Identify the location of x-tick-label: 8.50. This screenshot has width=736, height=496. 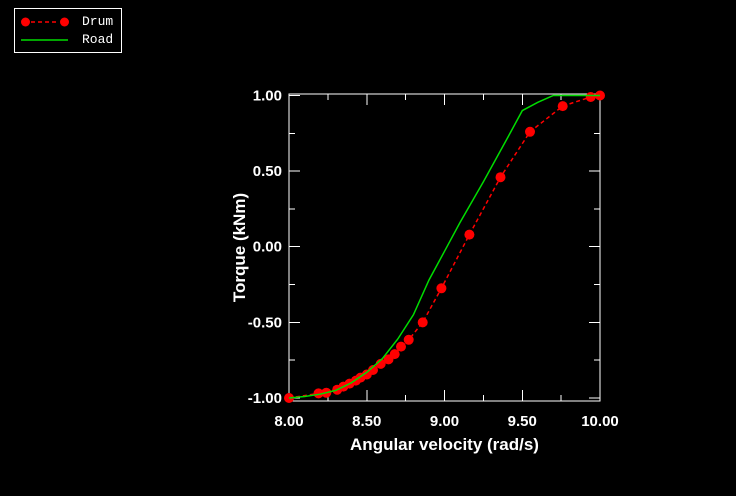
(366, 421).